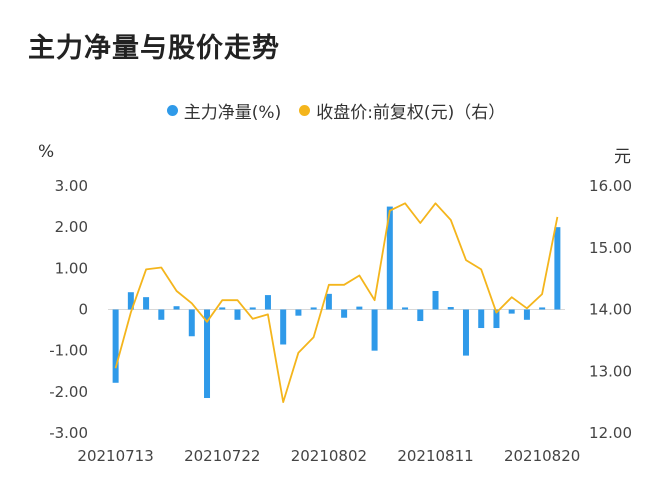 The image size is (672, 500). I want to click on right-axis-tick: 12.00, so click(610, 433).